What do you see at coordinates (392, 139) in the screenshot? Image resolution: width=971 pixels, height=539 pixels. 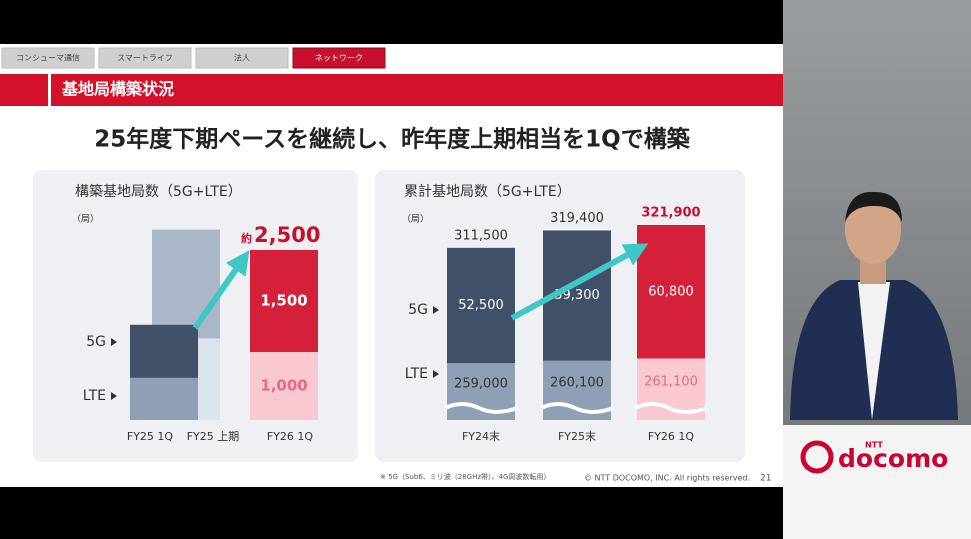 I see `headline: 25年度下期ペースを継続し、昨年度上期相当を1Qで構築` at bounding box center [392, 139].